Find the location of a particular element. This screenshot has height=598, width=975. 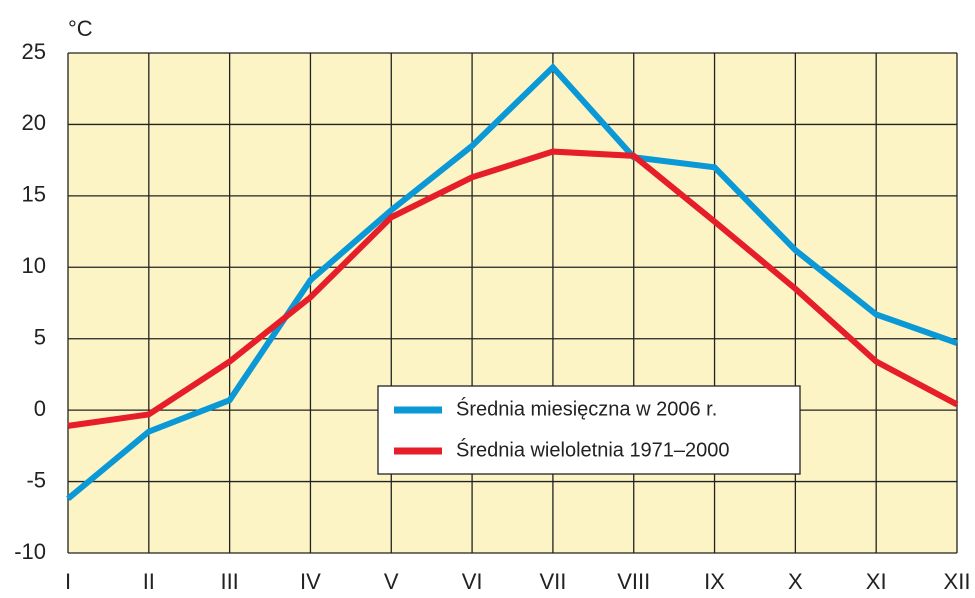

x-tick-label: II is located at coordinates (149, 581).